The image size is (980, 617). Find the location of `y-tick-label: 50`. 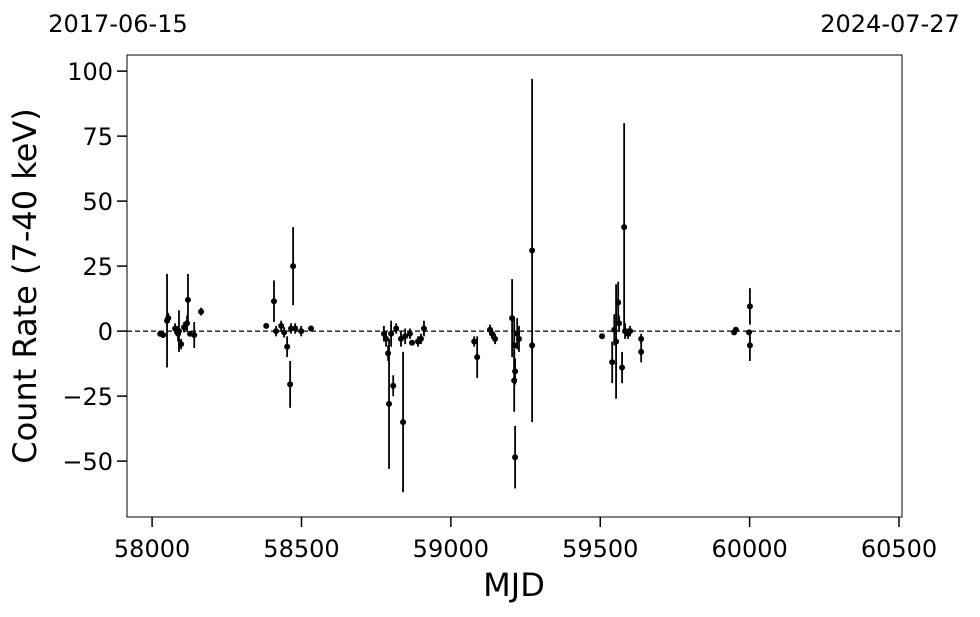

y-tick-label: 50 is located at coordinates (97, 202).